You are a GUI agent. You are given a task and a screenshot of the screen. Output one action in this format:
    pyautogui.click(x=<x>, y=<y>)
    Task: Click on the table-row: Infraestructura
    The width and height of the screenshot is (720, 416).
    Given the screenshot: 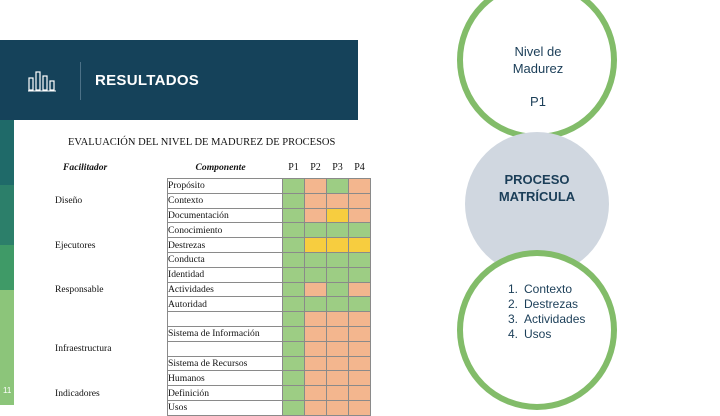 What is the action you would take?
    pyautogui.click(x=213, y=348)
    